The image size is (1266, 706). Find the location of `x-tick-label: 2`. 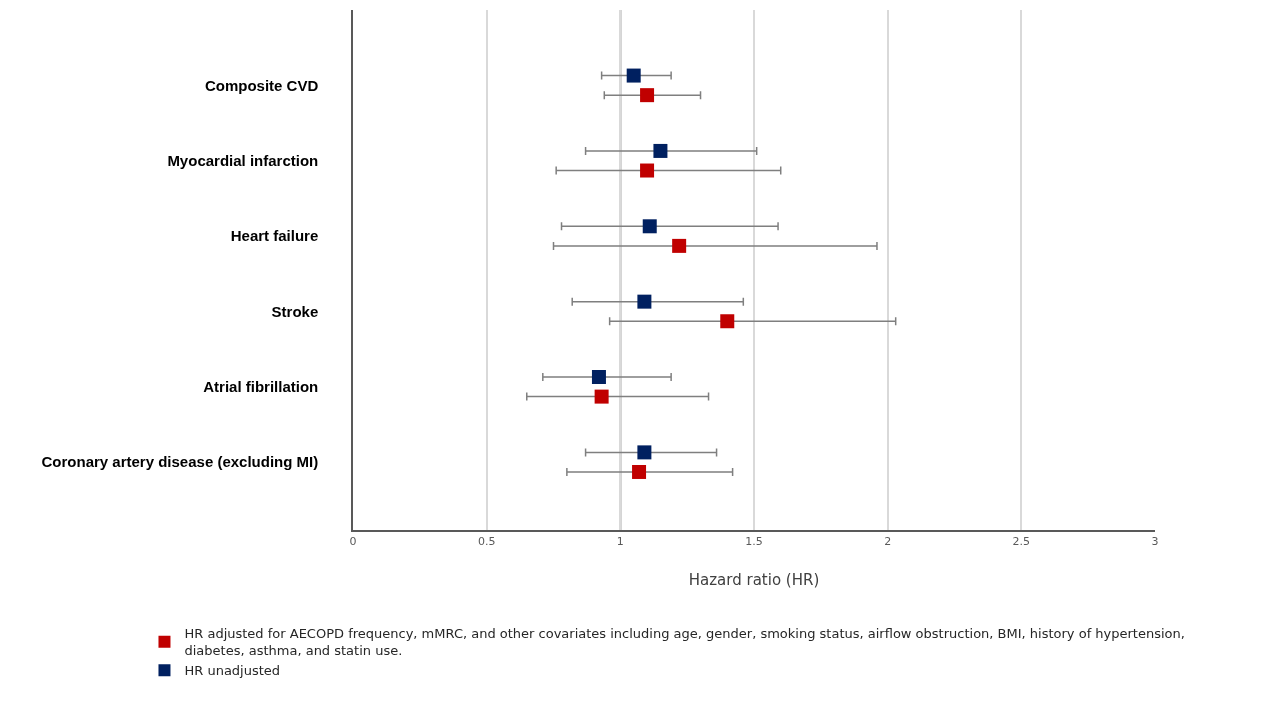

x-tick-label: 2 is located at coordinates (888, 541).